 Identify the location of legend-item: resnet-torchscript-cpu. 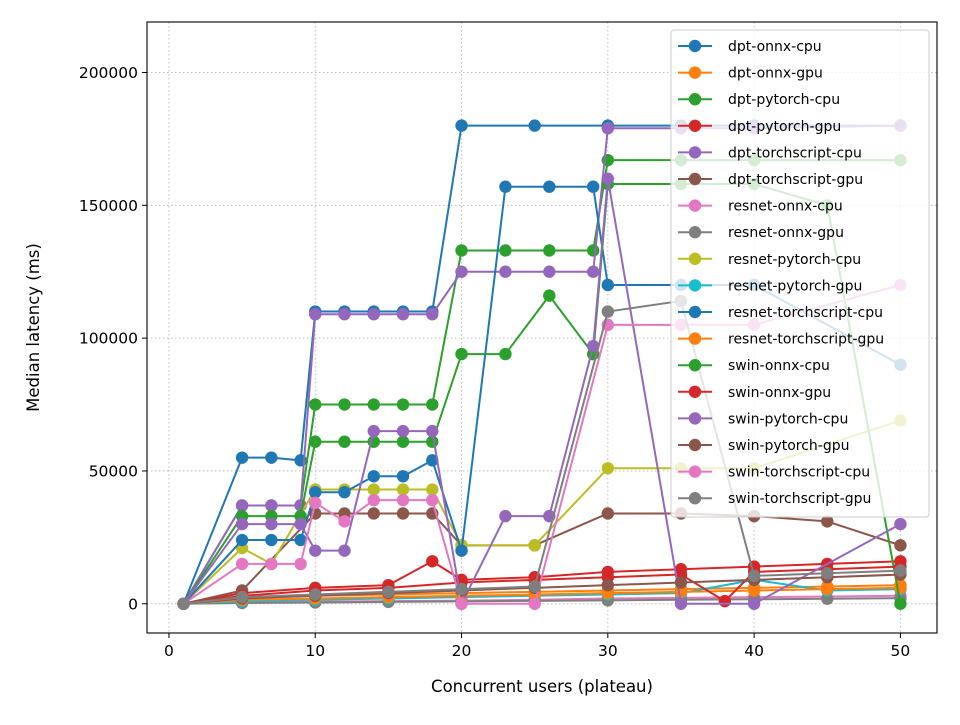
(780, 313).